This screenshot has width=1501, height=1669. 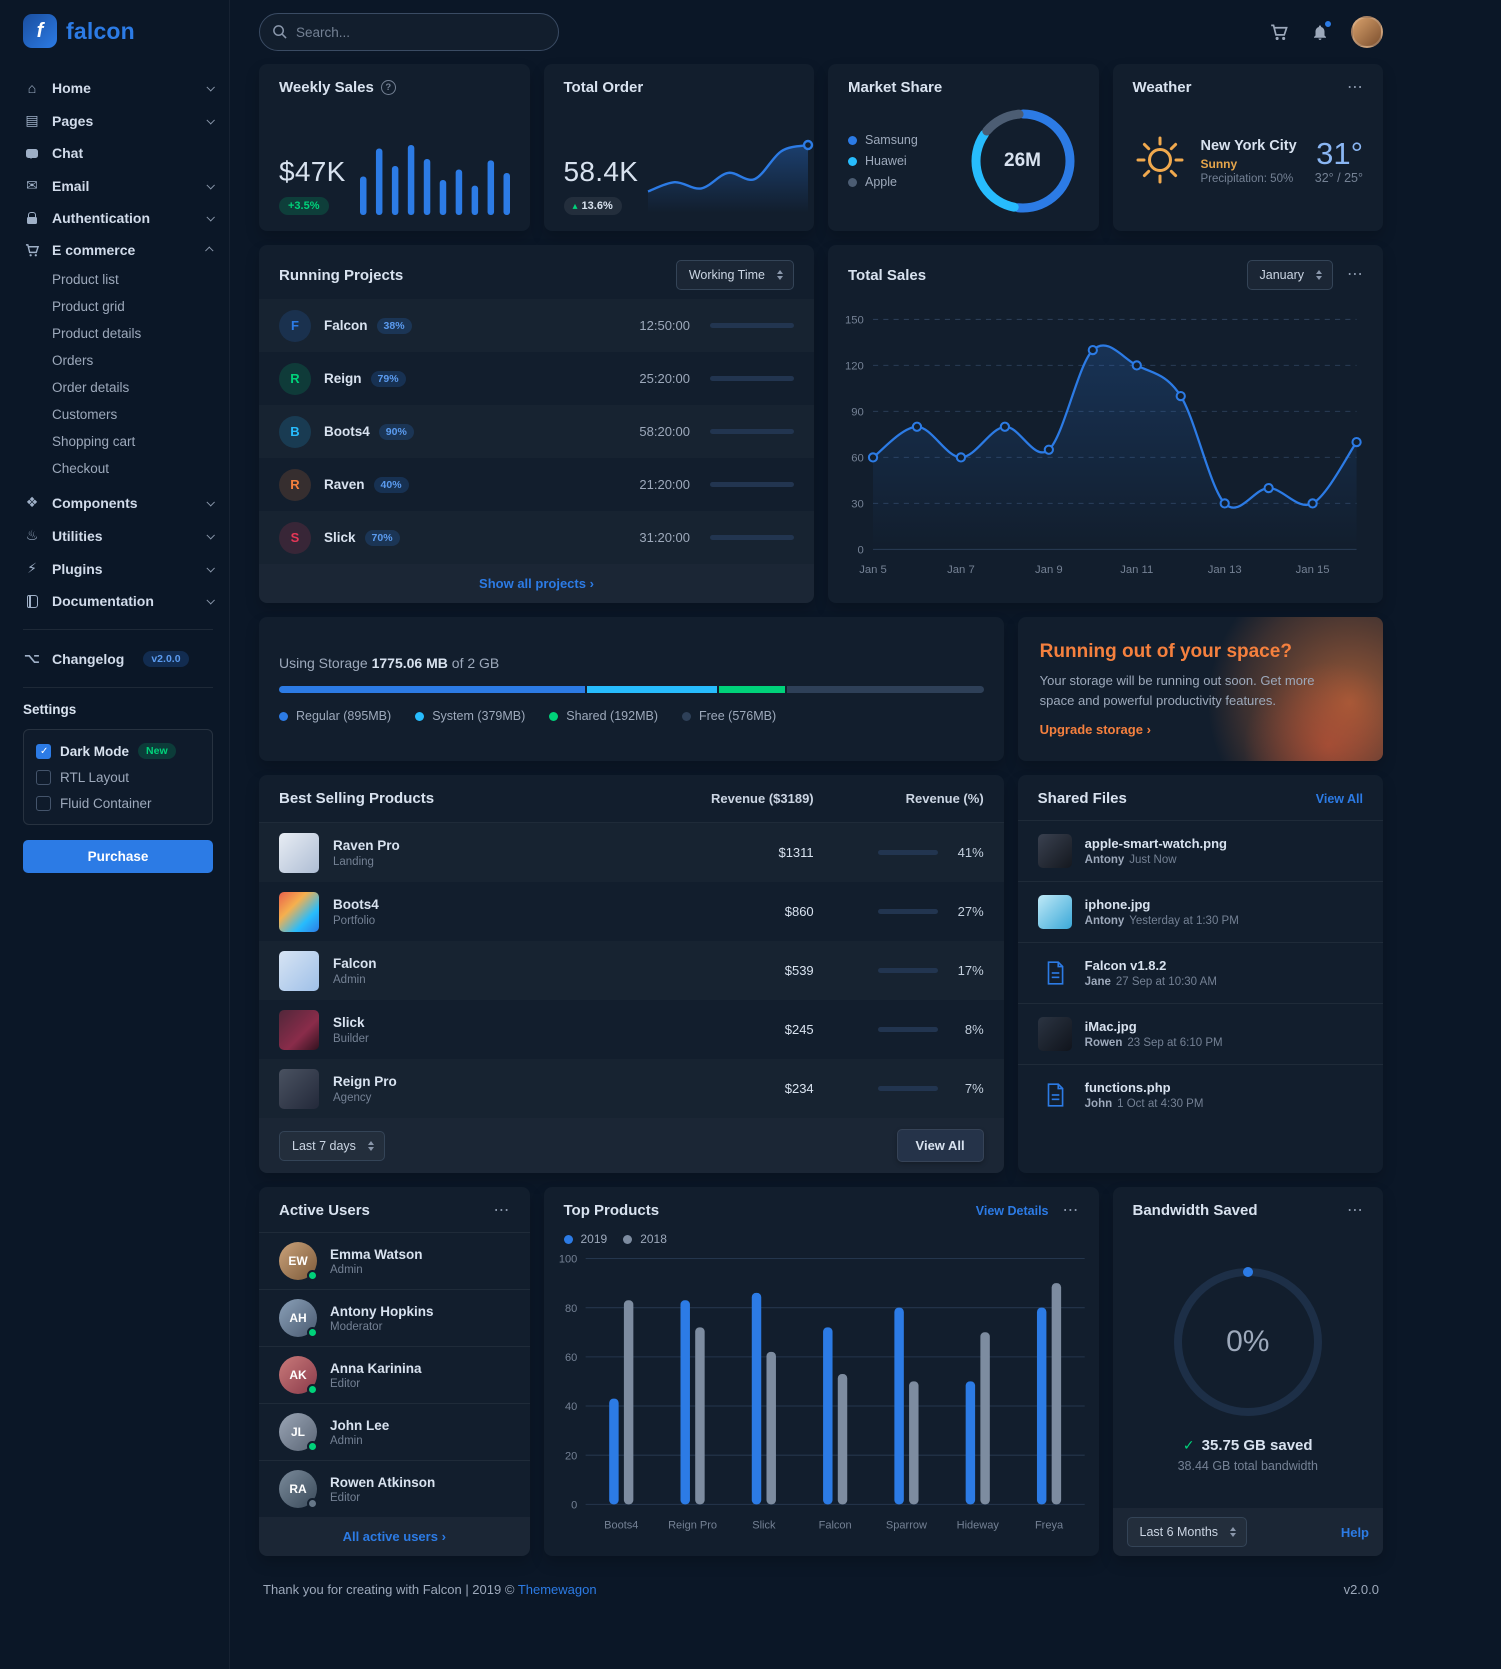 What do you see at coordinates (895, 87) in the screenshot?
I see `card-title: Market Share` at bounding box center [895, 87].